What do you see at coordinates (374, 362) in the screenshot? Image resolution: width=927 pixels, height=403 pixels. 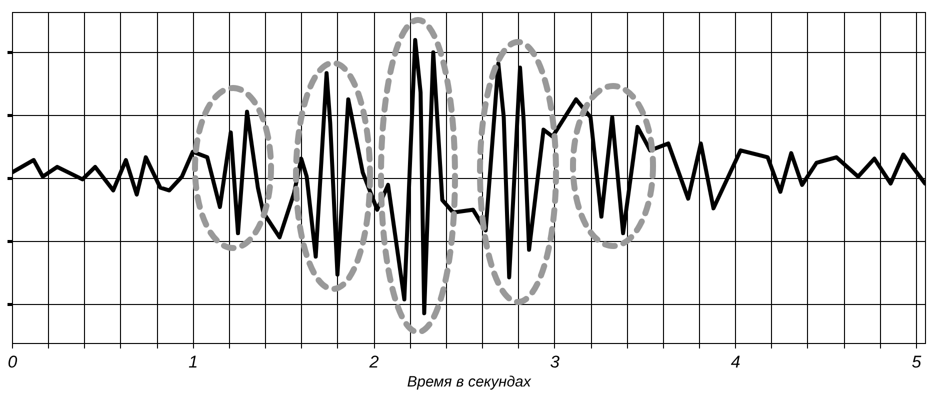 I see `x-tick-label: 2` at bounding box center [374, 362].